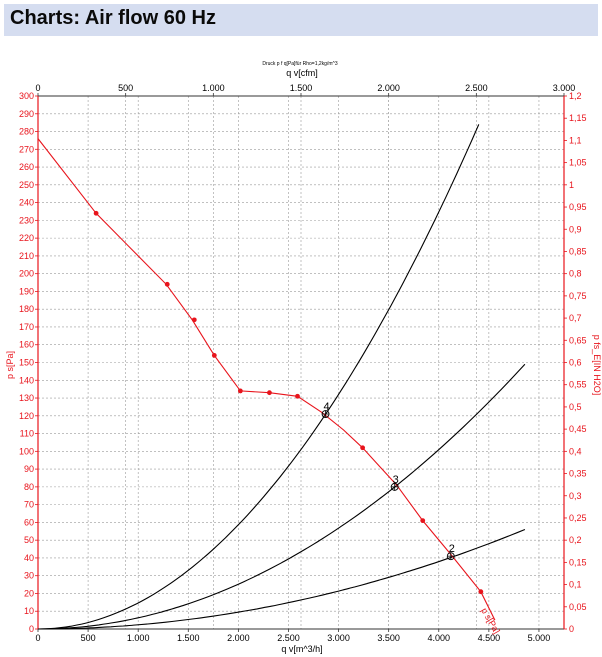  Describe the element at coordinates (29, 505) in the screenshot. I see `left-axis-tick-label: 70` at that location.